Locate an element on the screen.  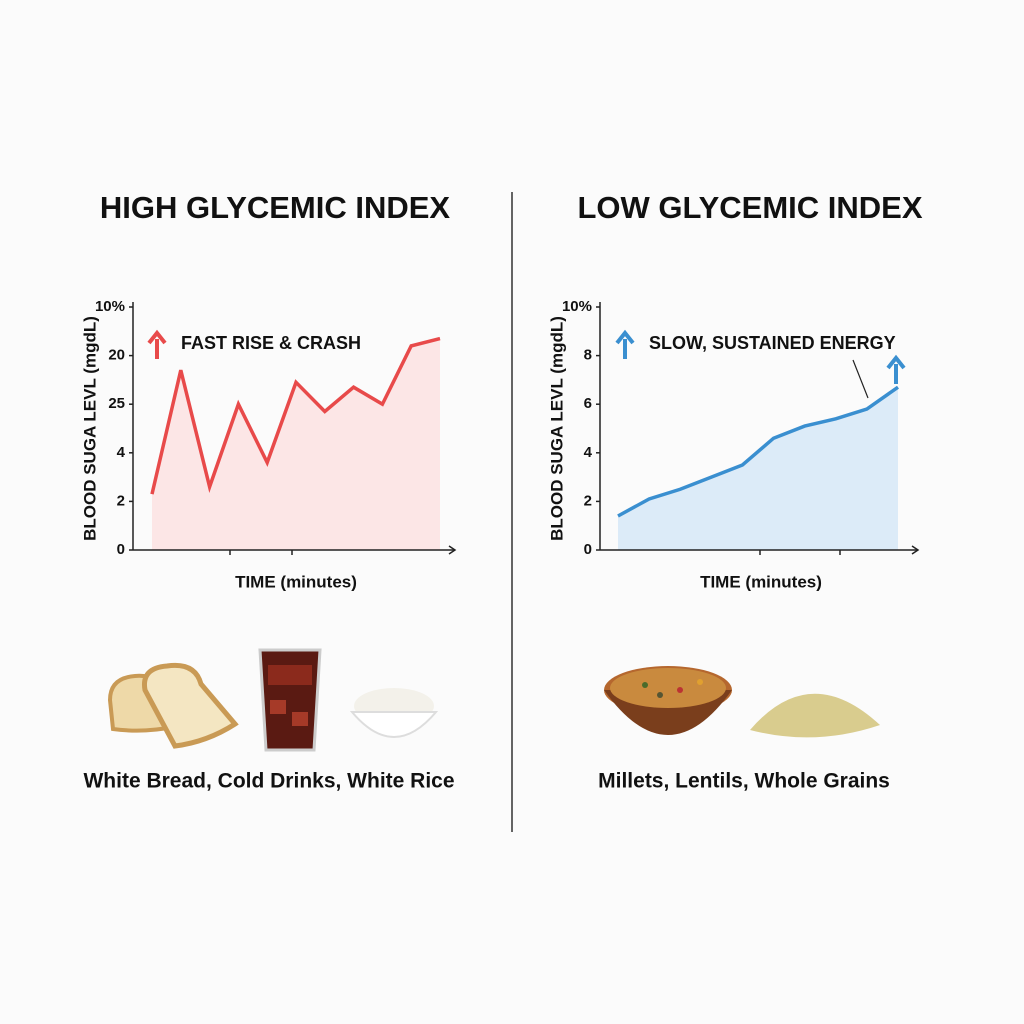
y-tick-label: 6 is located at coordinates (588, 403).